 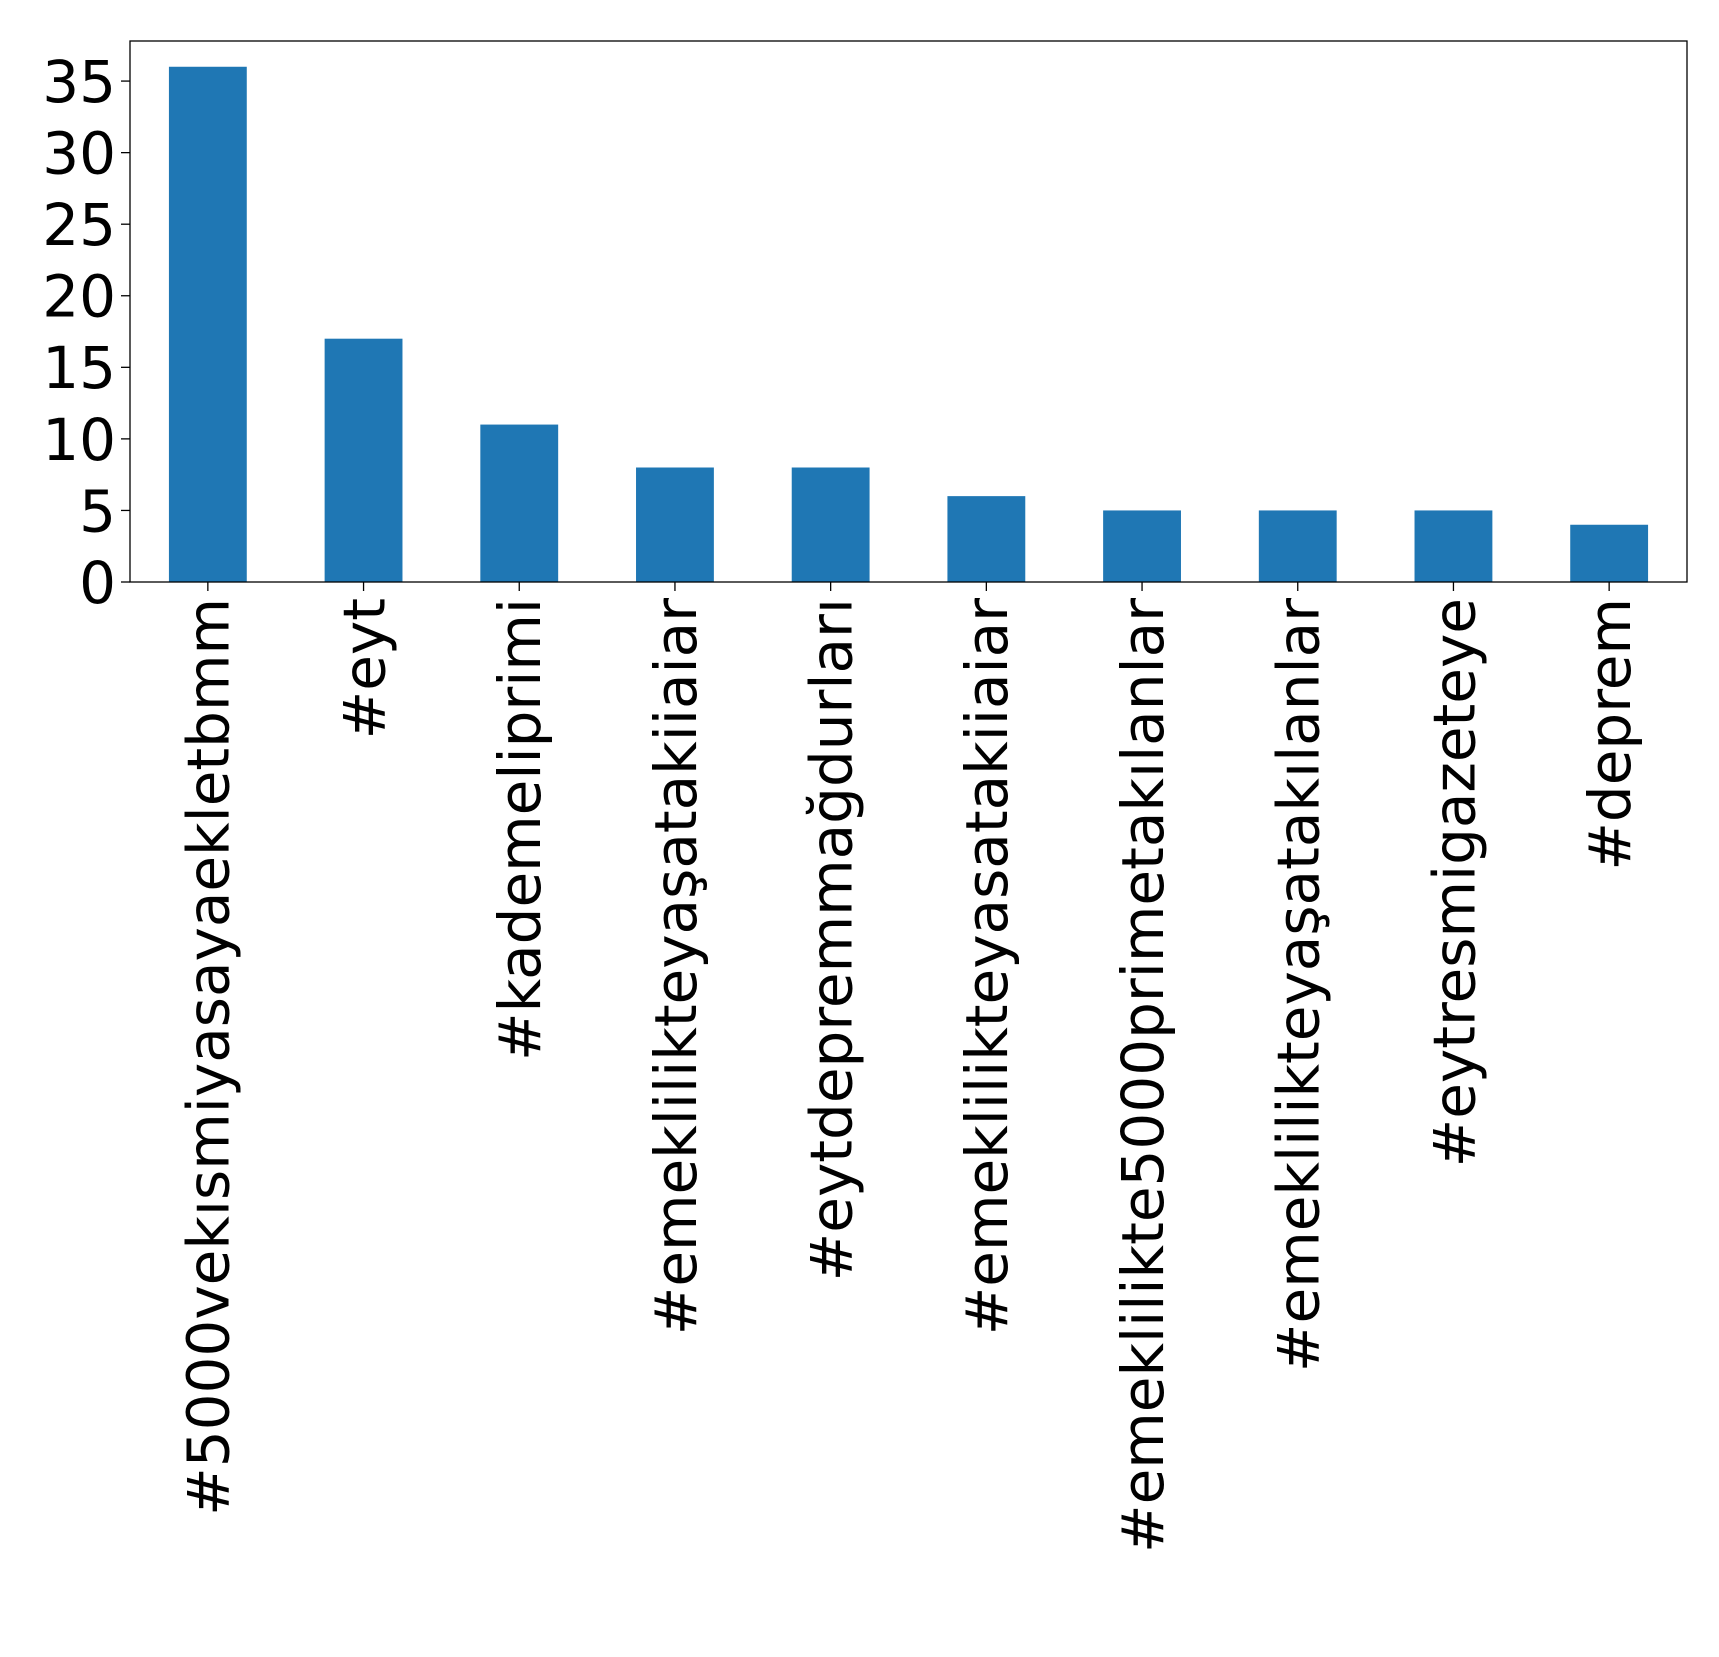 What do you see at coordinates (832, 939) in the screenshot?
I see `x-tick-label: #eytdepremmağdurları` at bounding box center [832, 939].